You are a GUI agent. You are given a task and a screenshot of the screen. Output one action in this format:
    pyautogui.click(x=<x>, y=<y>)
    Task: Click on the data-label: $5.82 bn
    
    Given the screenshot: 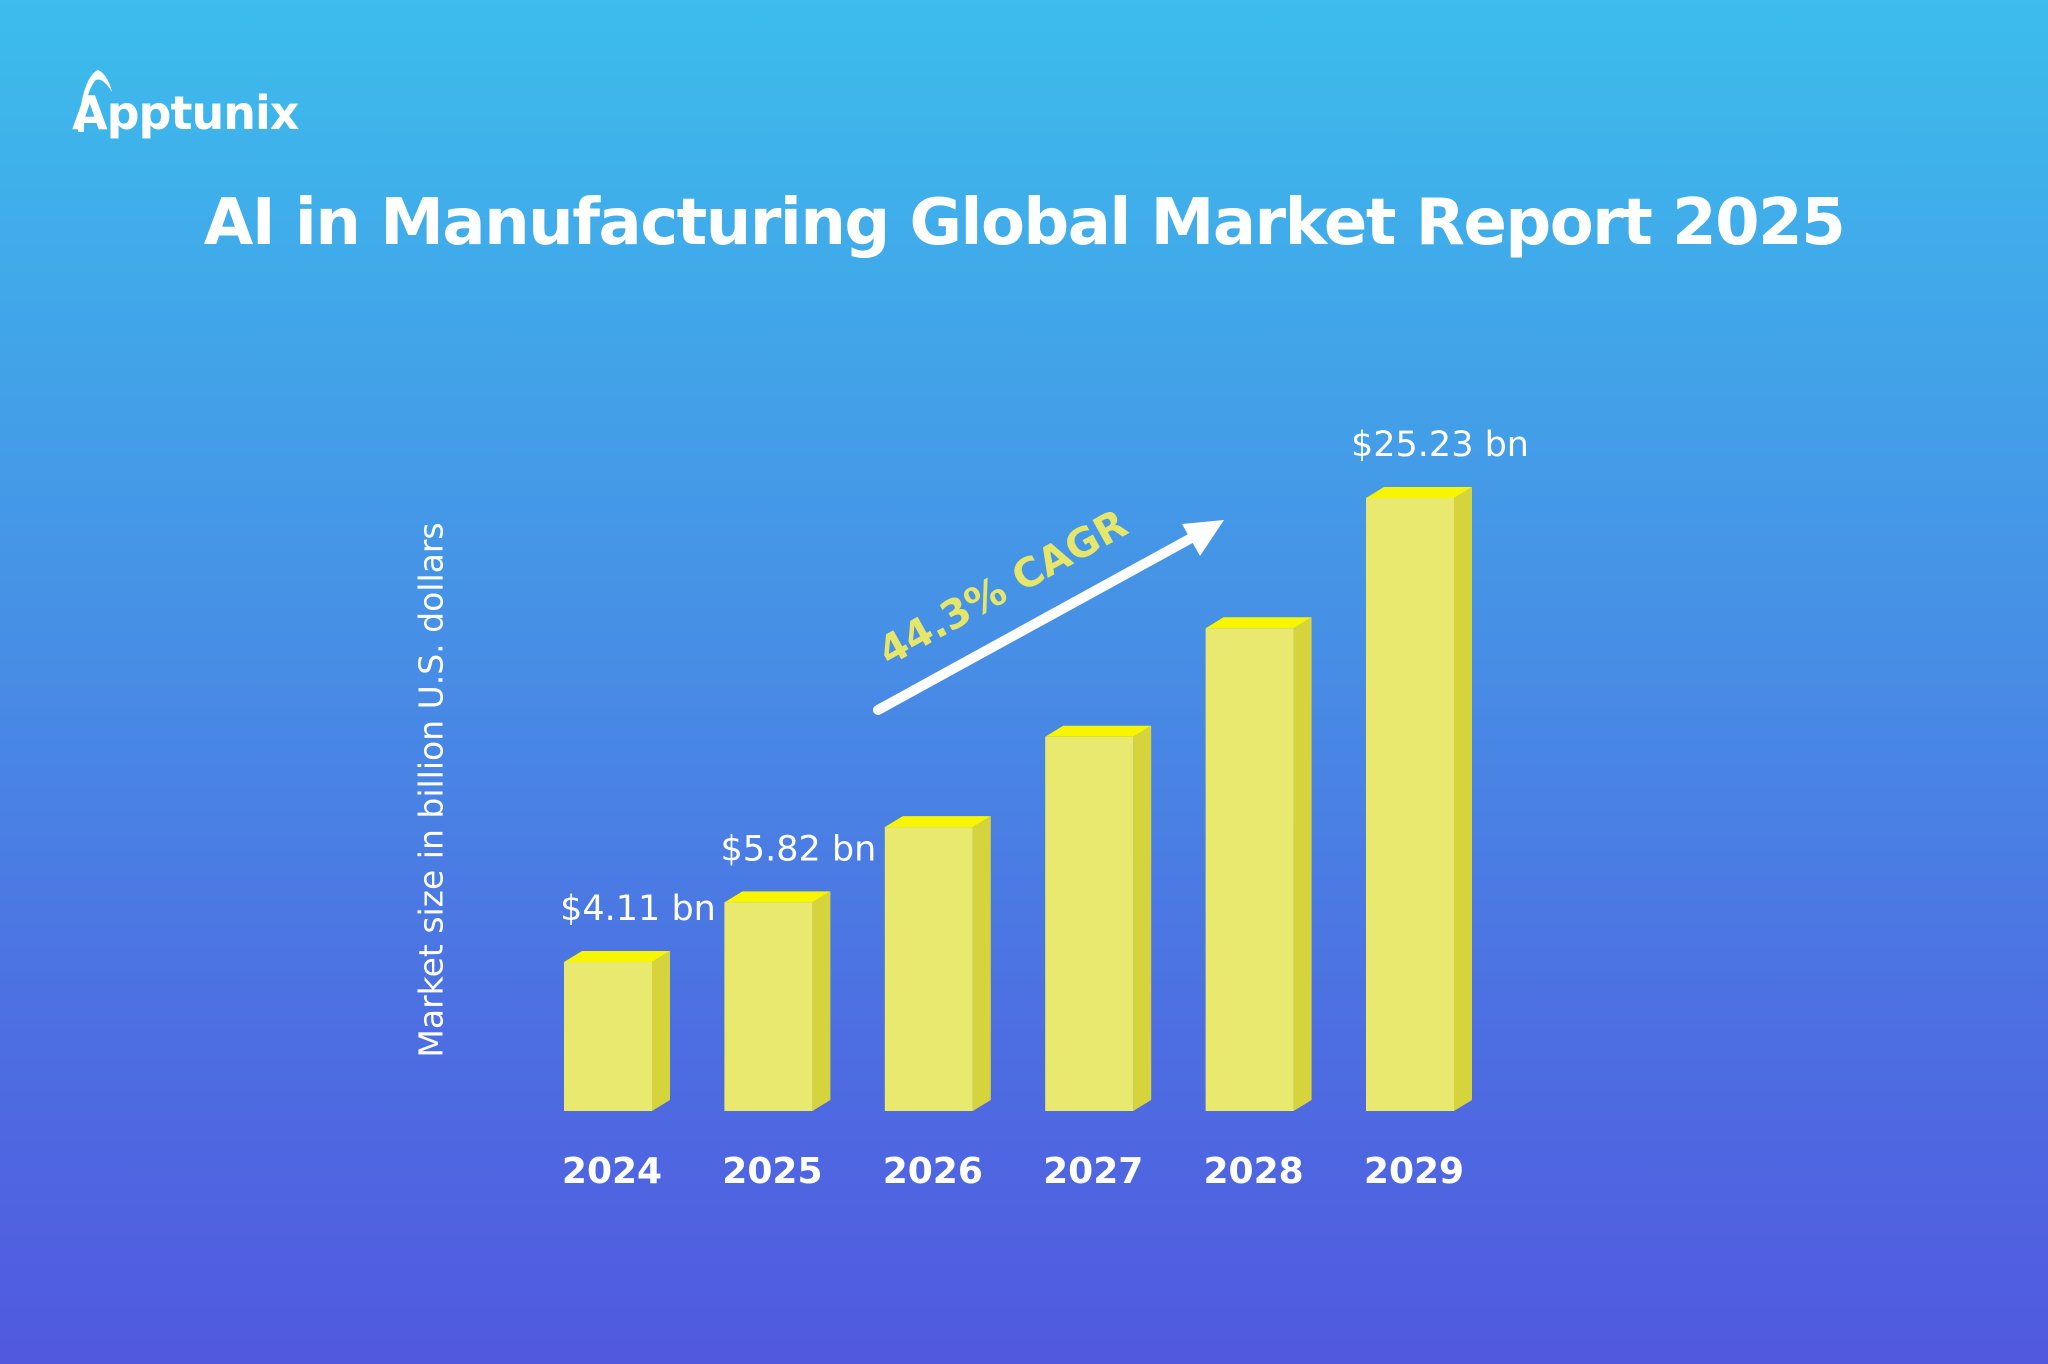 What is the action you would take?
    pyautogui.click(x=799, y=849)
    